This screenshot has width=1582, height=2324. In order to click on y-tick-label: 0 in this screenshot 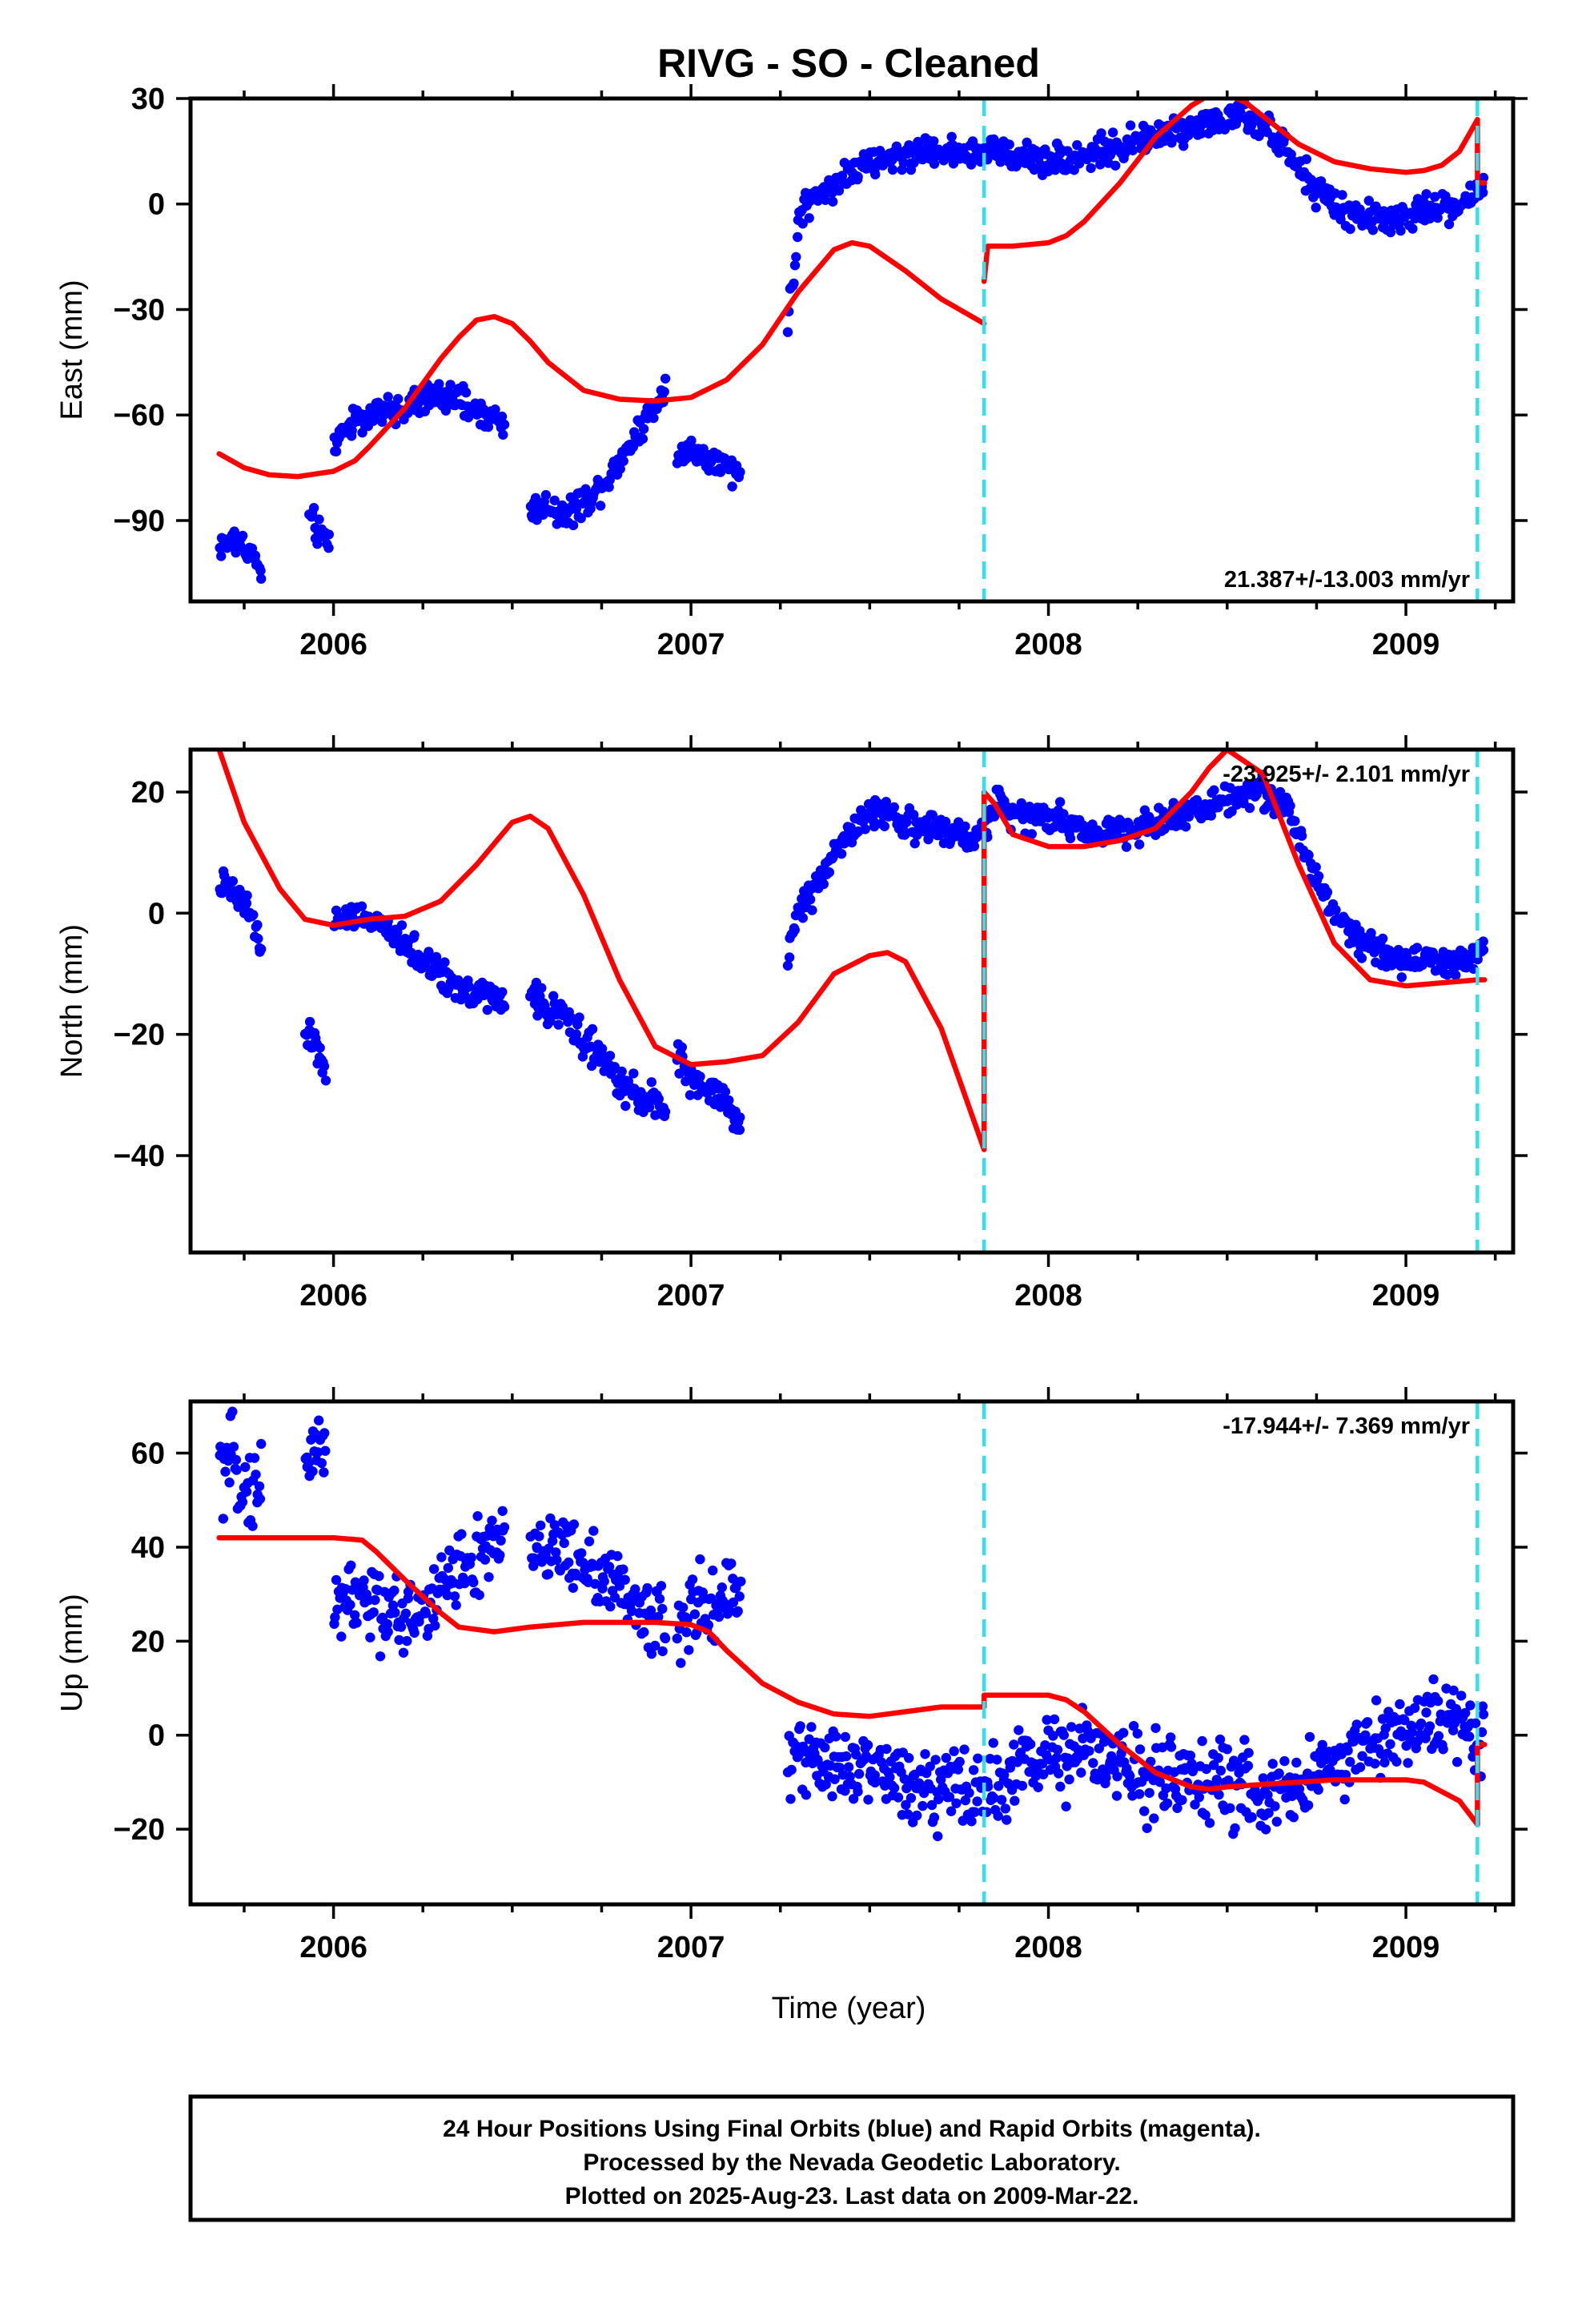, I will do `click(156, 914)`.